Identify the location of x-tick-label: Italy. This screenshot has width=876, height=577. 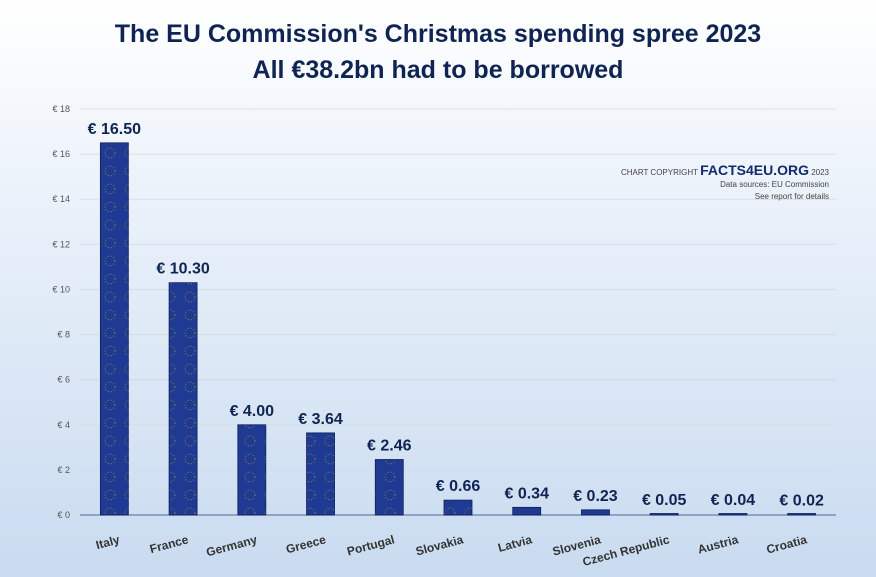
(107, 542).